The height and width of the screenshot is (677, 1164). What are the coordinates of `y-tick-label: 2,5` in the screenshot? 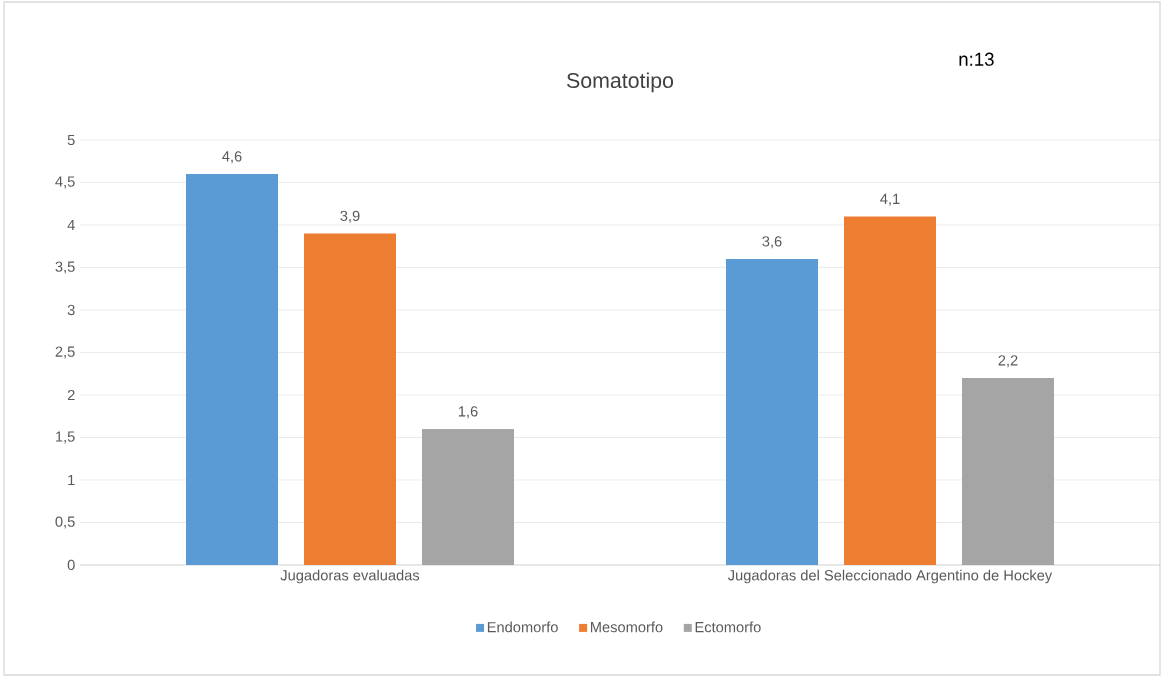 It's located at (65, 352).